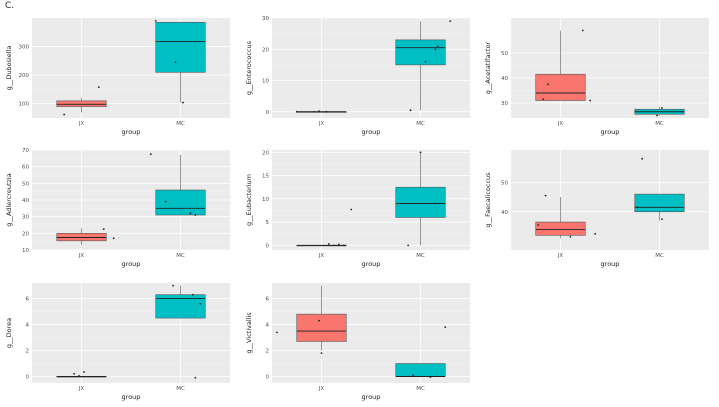  I want to click on y-axis-title: g__Victivallis, so click(249, 333).